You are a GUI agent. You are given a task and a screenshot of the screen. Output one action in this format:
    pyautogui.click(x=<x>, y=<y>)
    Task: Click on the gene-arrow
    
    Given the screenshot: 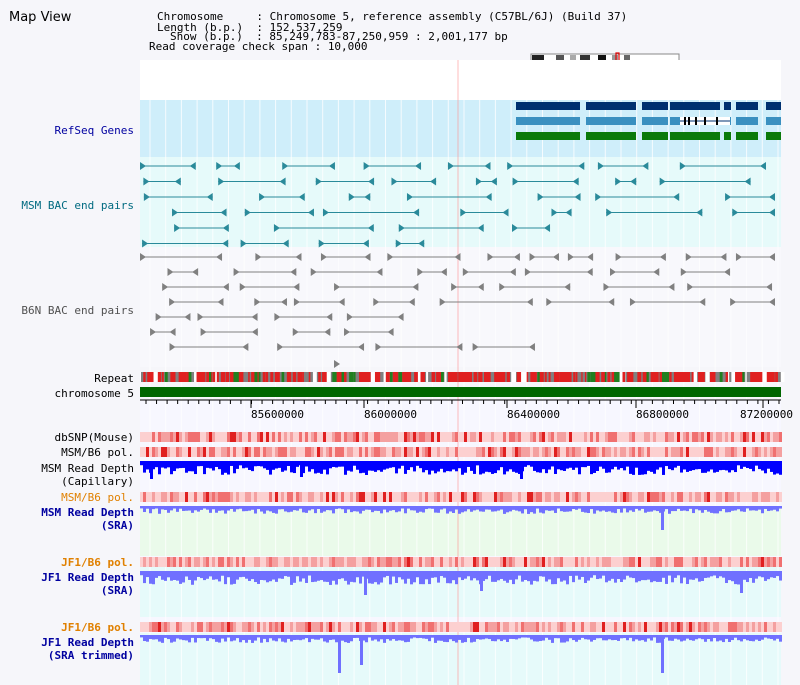 What is the action you would take?
    pyautogui.click(x=673, y=136)
    